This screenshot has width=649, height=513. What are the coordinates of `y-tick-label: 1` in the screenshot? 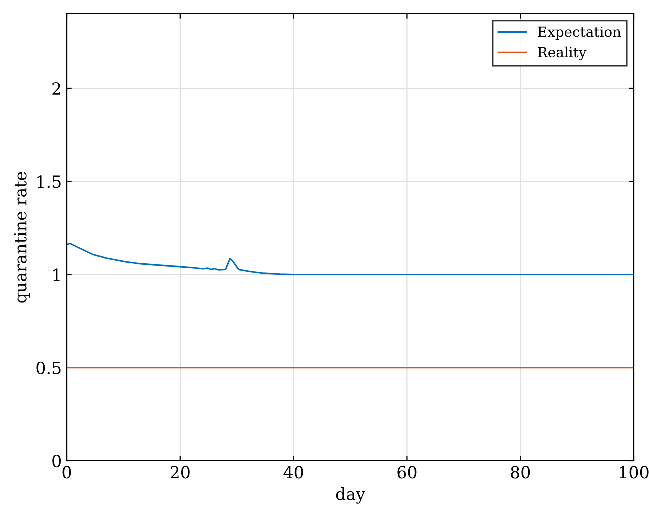 It's located at (57, 275).